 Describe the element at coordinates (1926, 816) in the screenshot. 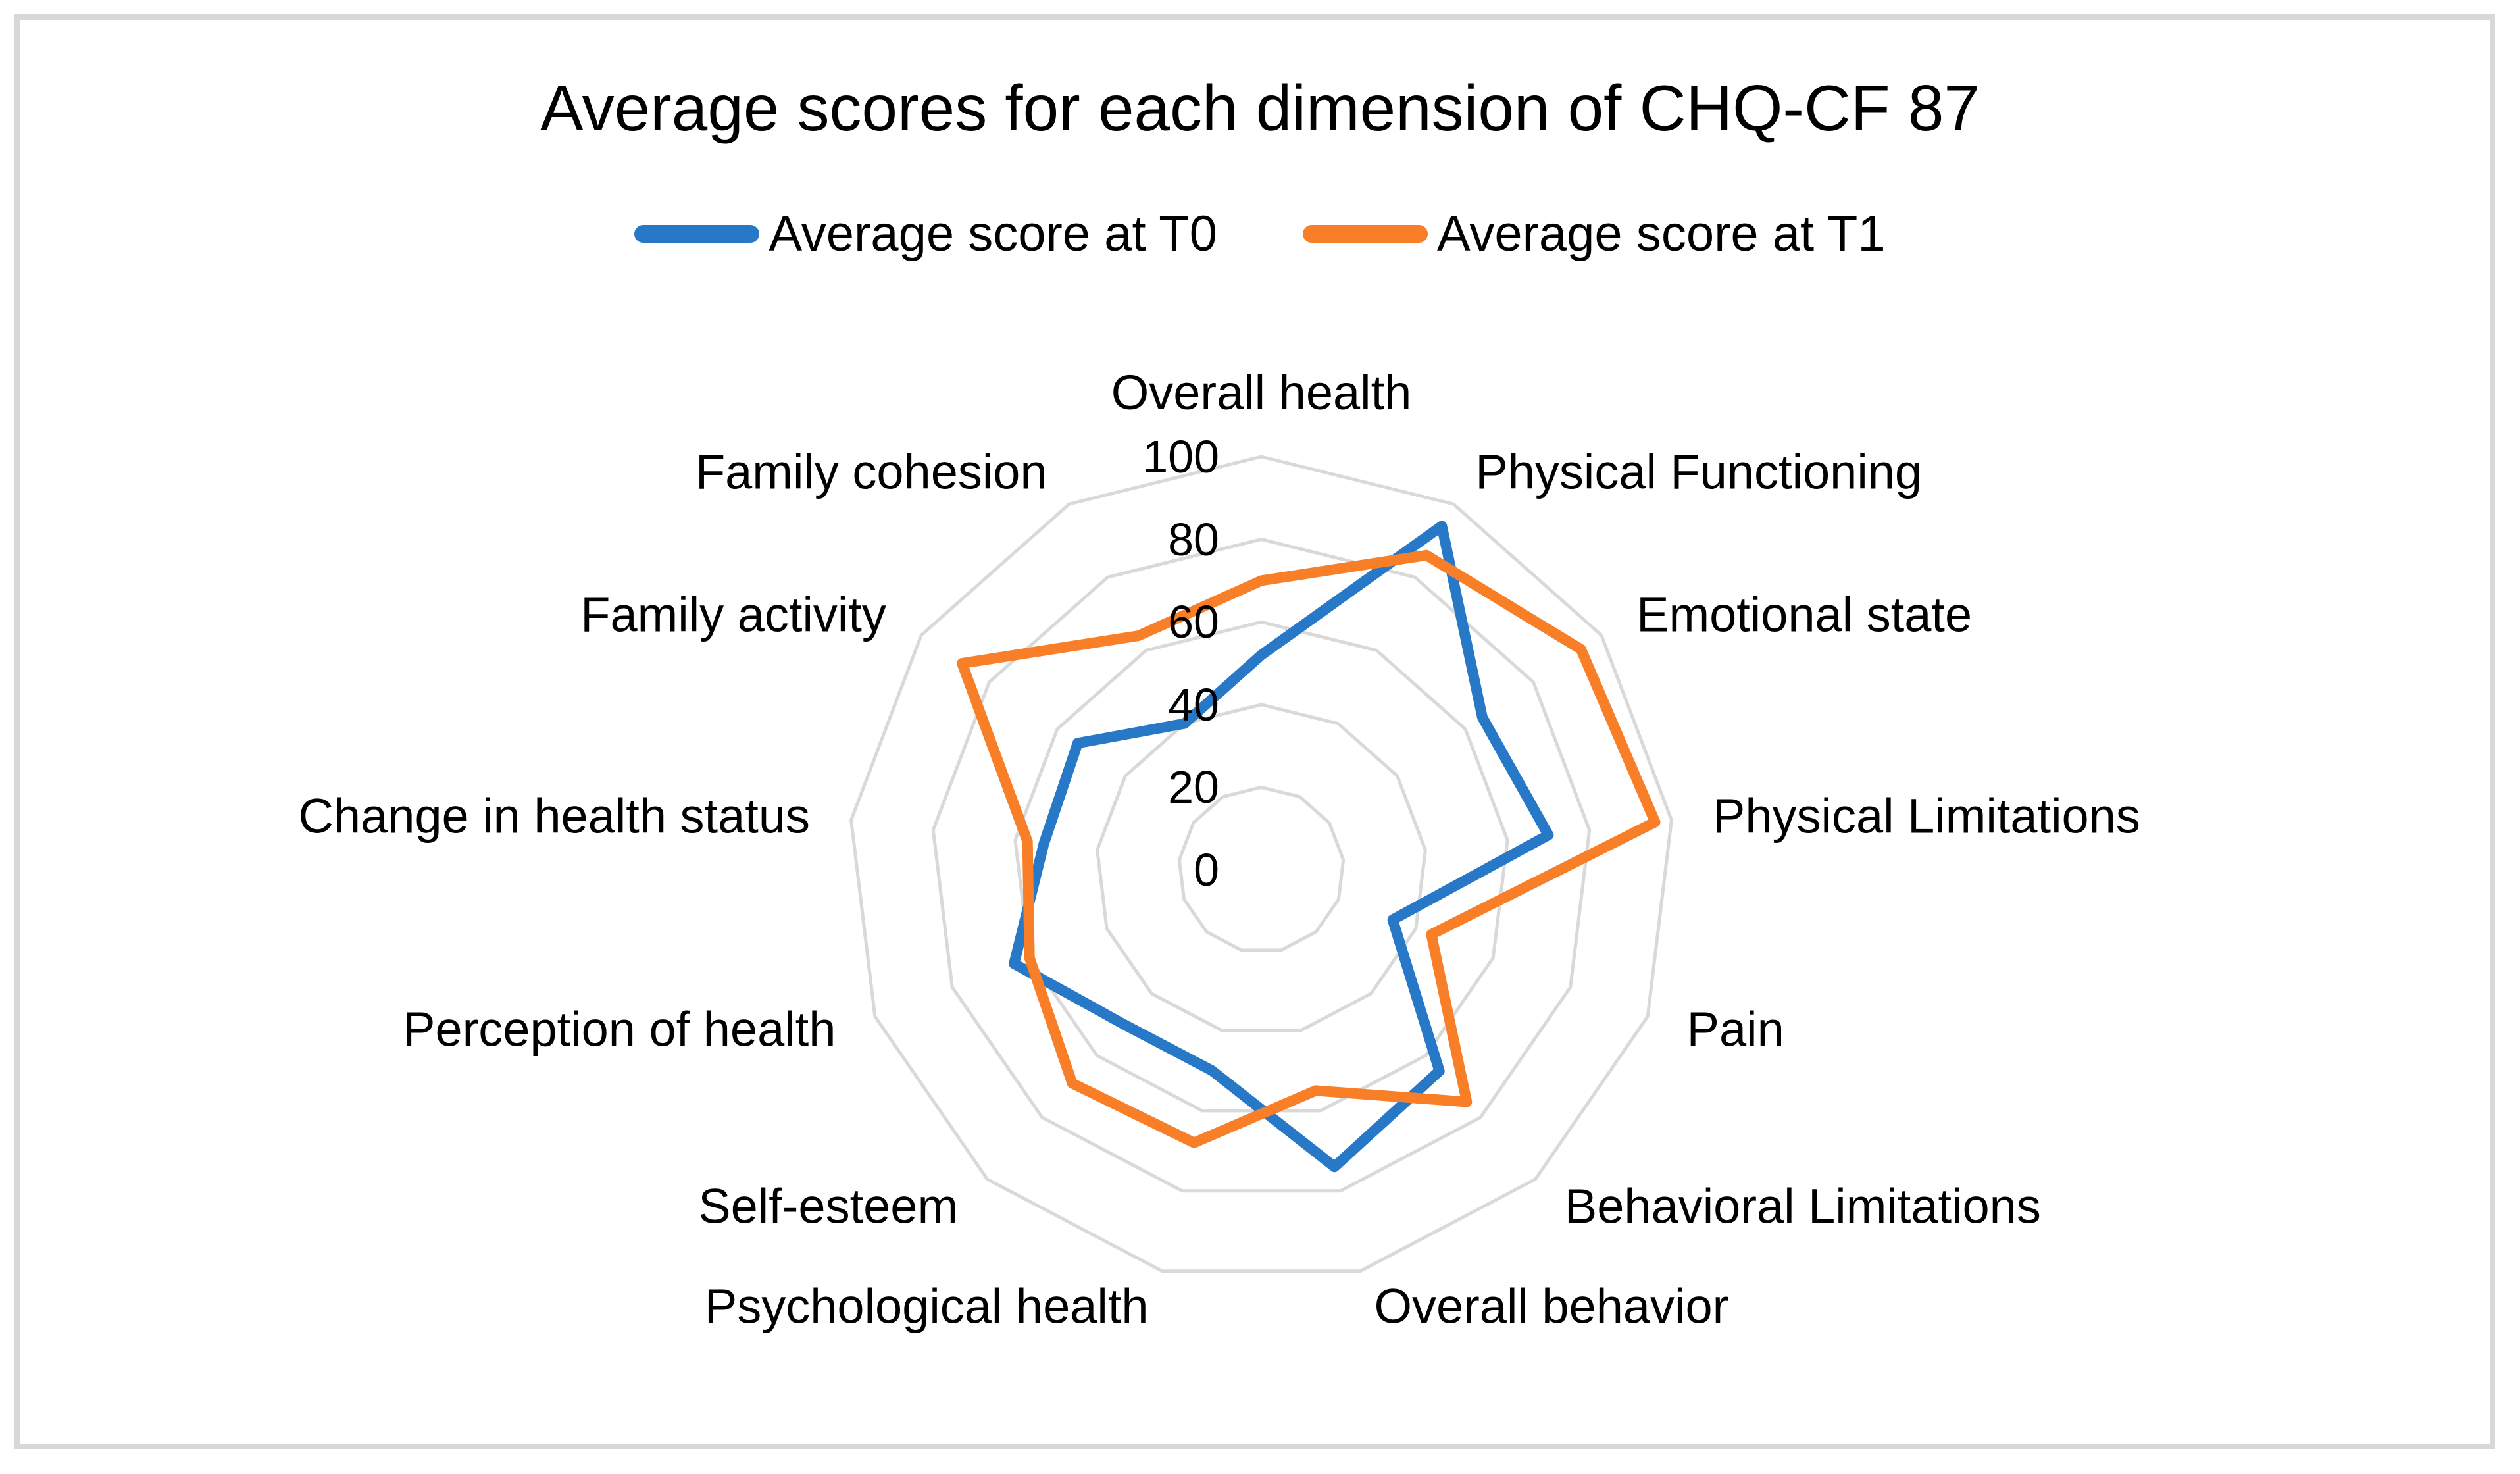

I see `category-label-physical-limitations: Physical Limitations` at that location.